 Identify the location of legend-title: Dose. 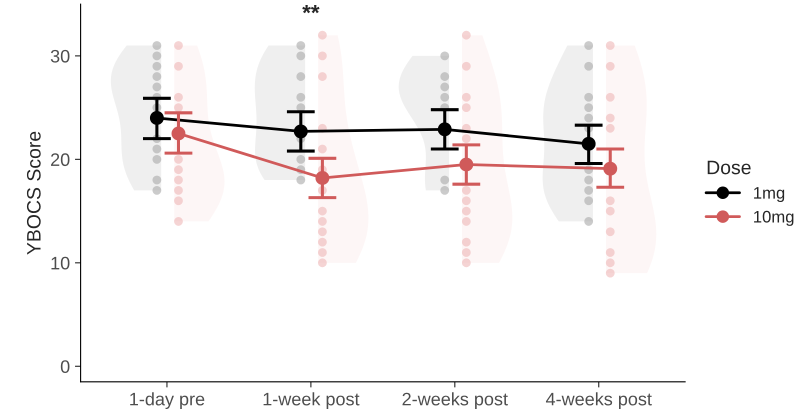
(729, 167).